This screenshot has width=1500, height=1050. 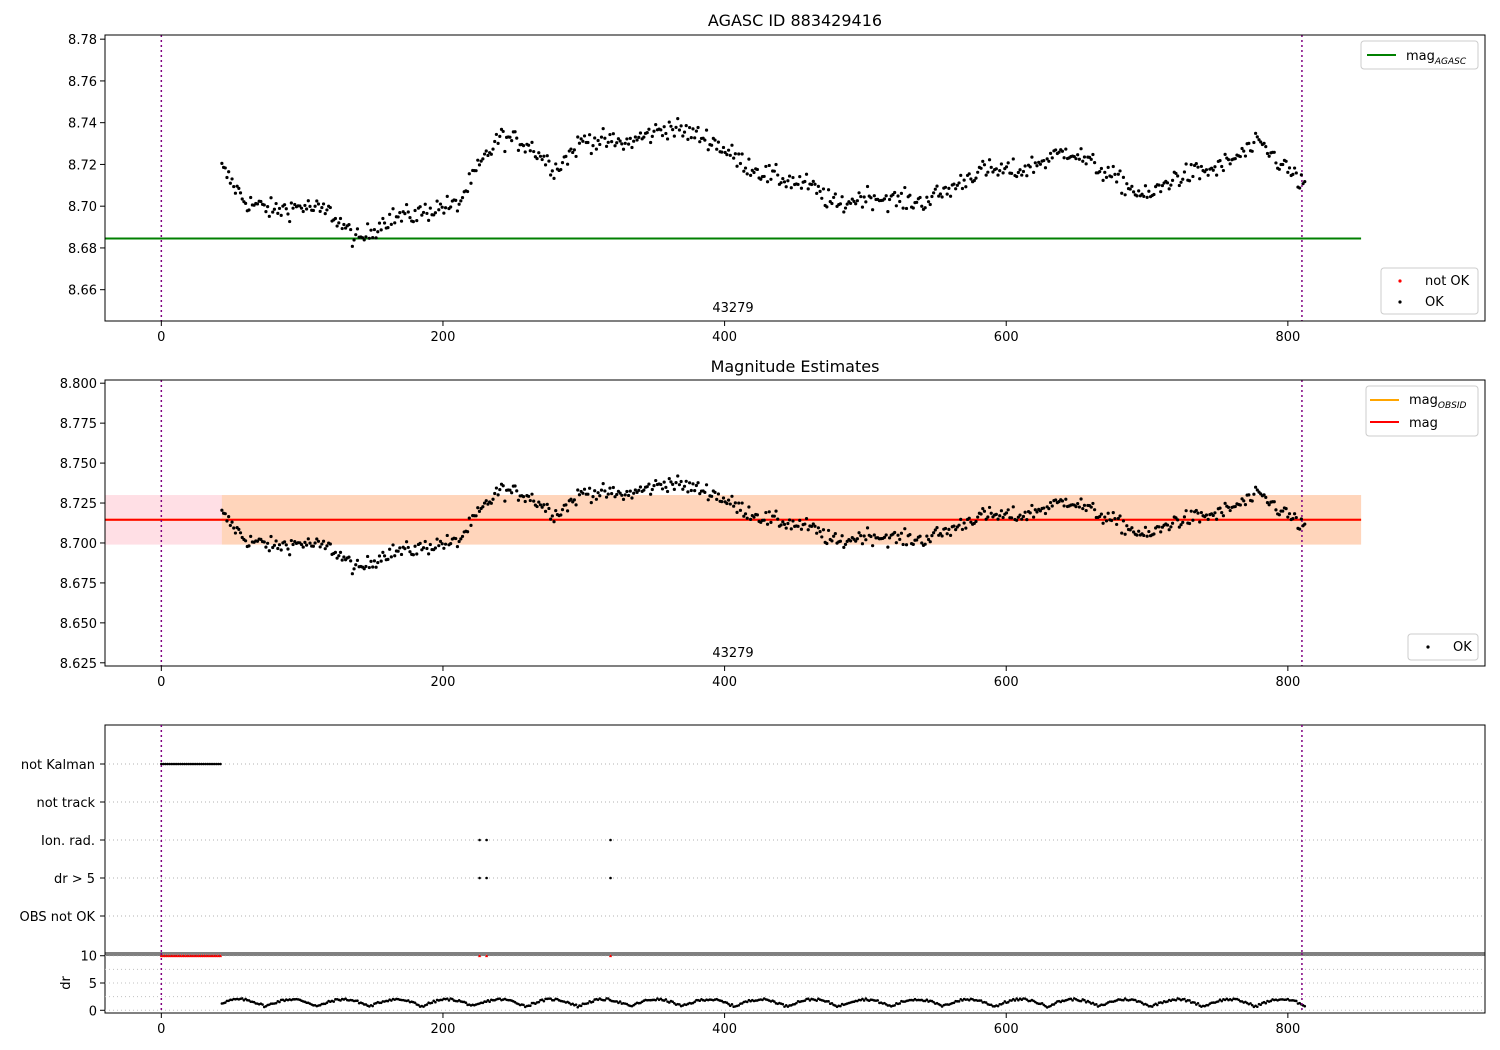 I want to click on x-tick-label: 800, so click(x=1287, y=337).